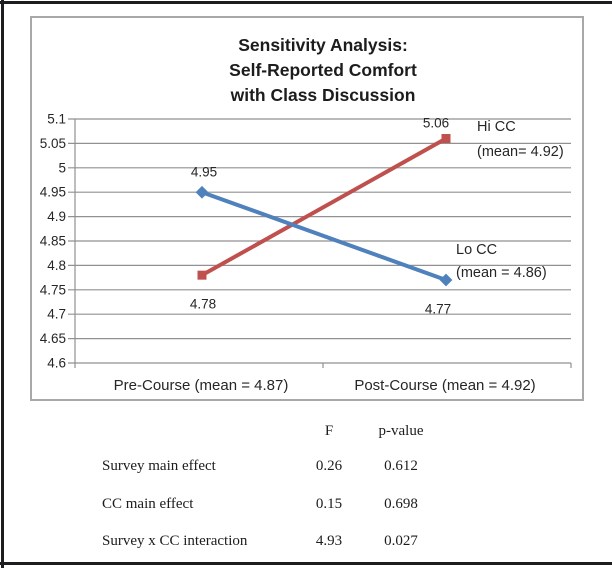  What do you see at coordinates (520, 140) in the screenshot?
I see `series-annotation-hicc: Hi CC (mean= 4.92)` at bounding box center [520, 140].